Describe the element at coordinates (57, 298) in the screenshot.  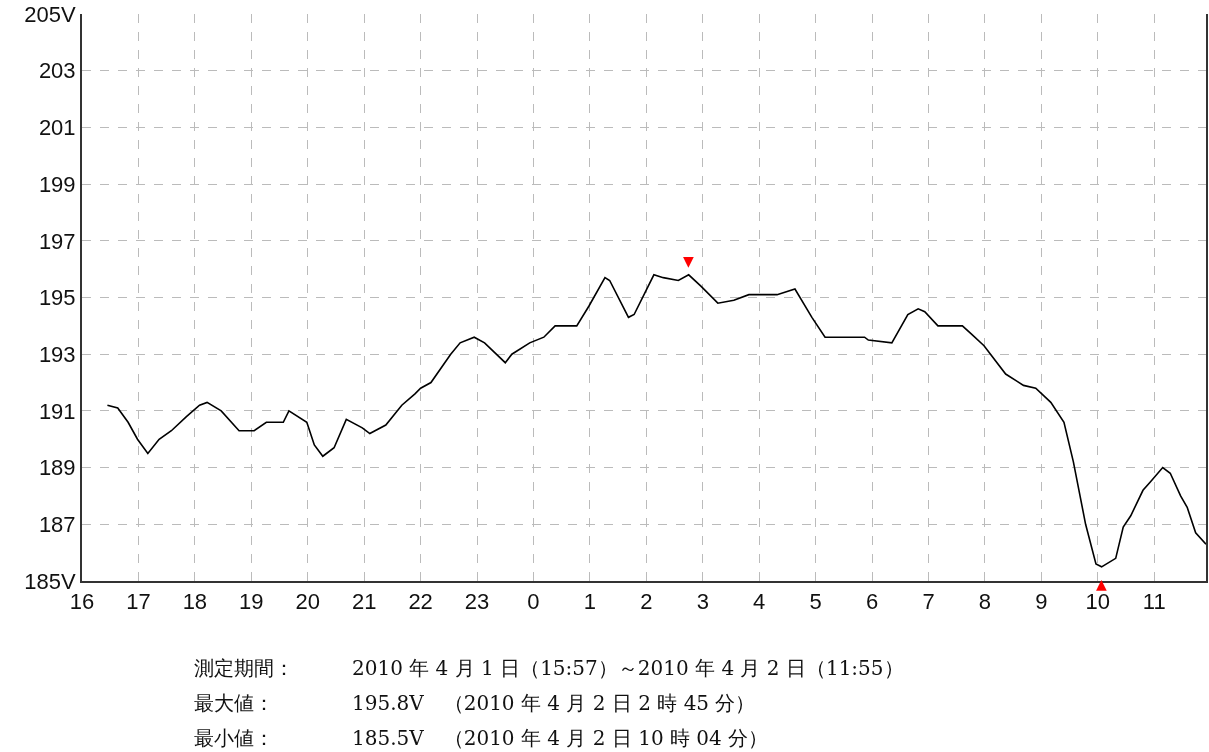
I see `y-tick-label: 195` at that location.